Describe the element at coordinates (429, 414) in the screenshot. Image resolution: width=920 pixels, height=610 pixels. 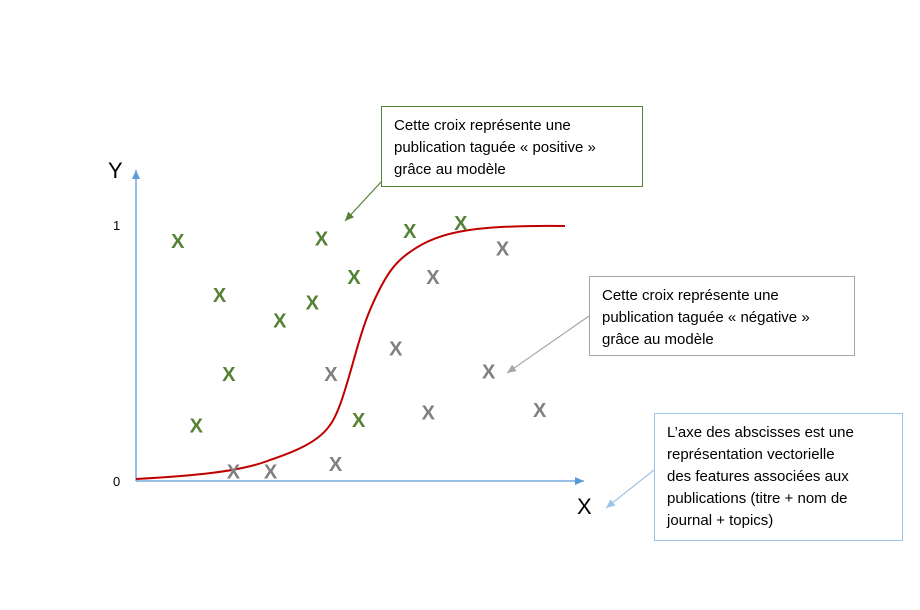
I see `negative-cross-6: X` at that location.